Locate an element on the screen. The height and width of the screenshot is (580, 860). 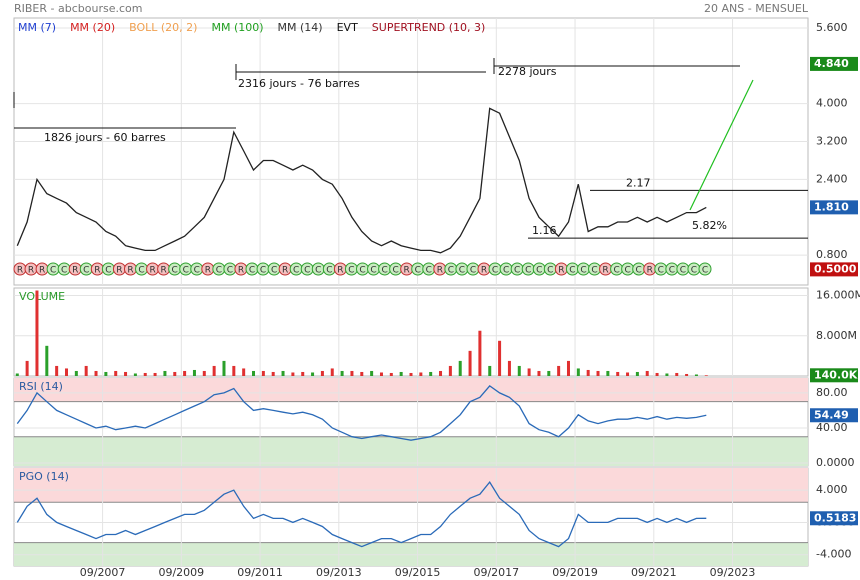
legend-entry: SUPERTREND (10, 3) is located at coordinates (429, 27).